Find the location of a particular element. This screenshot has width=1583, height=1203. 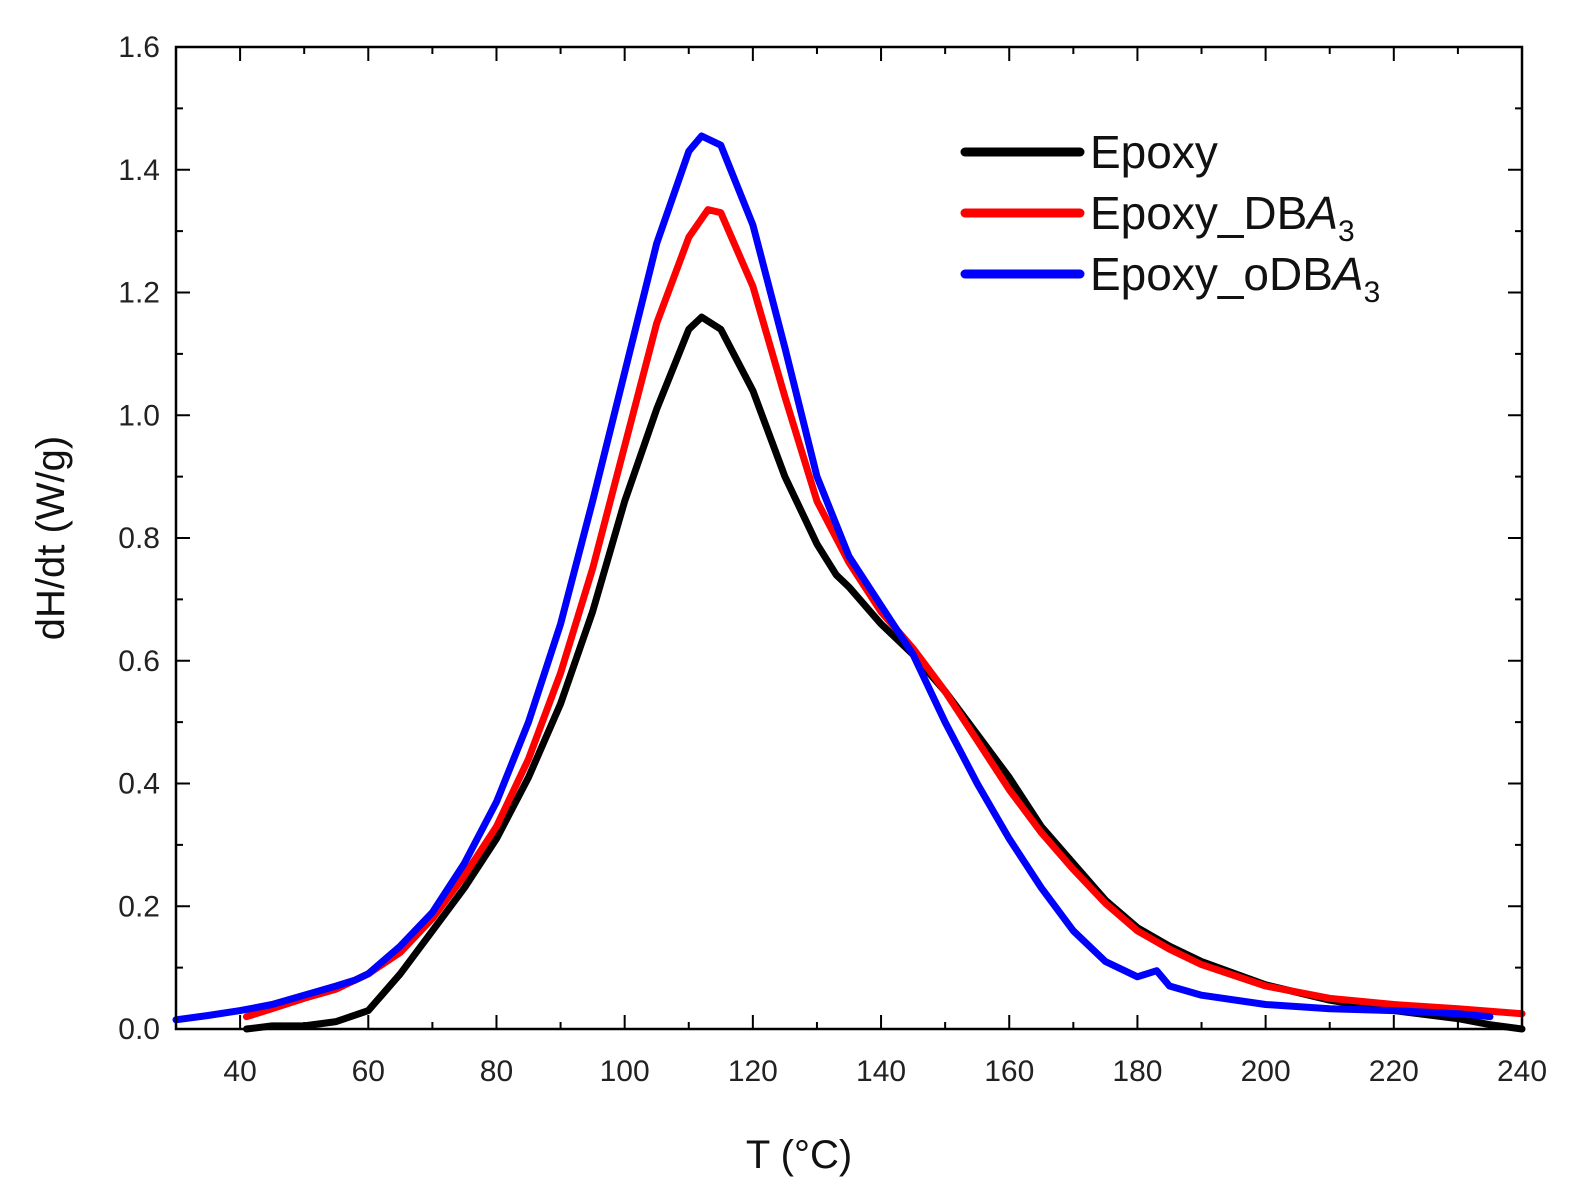

x-tick-label: 40 is located at coordinates (239, 1071).